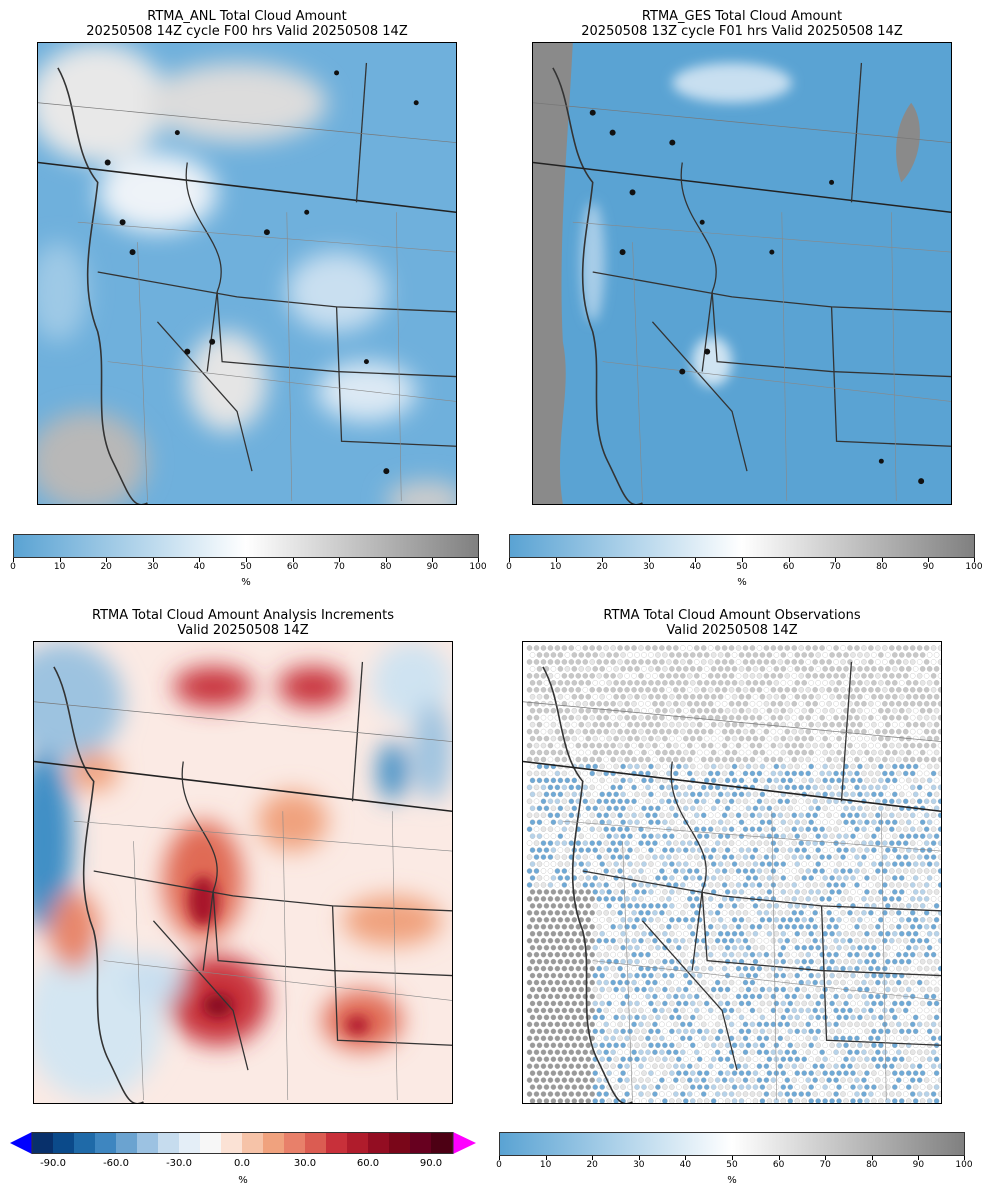 The width and height of the screenshot is (993, 1198). Describe the element at coordinates (339, 567) in the screenshot. I see `tick-label: 70` at that location.